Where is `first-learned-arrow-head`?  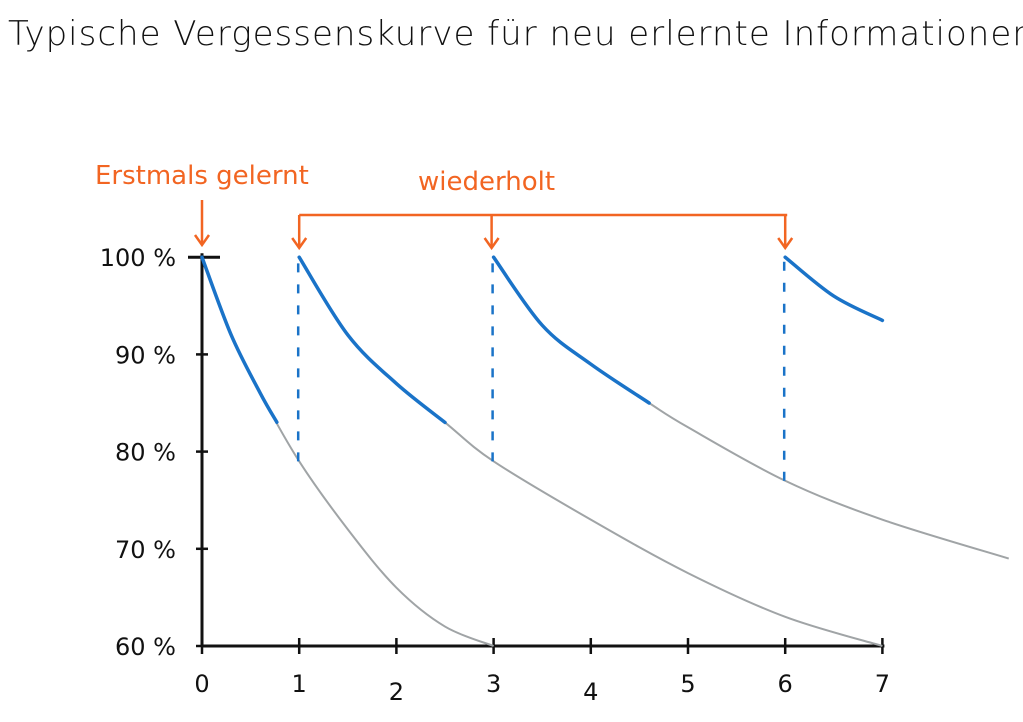 first-learned-arrow-head is located at coordinates (202, 241).